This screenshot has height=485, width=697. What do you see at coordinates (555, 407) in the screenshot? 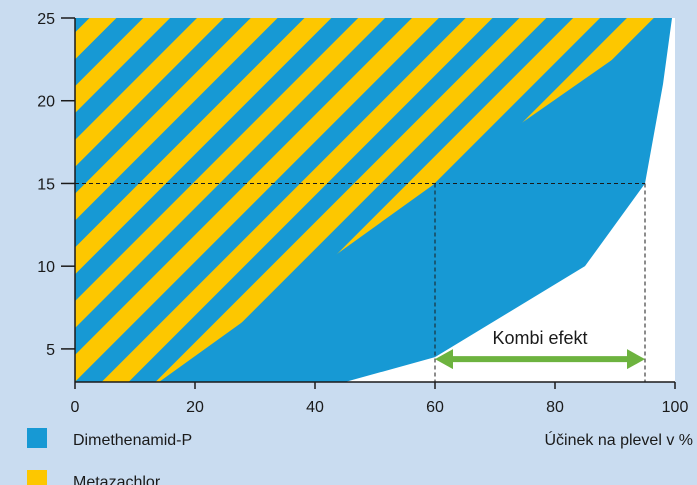
I see `x-tick-label: 80` at bounding box center [555, 407].